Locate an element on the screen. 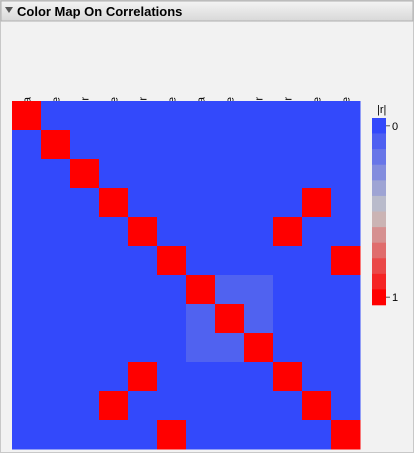 This screenshot has height=453, width=414. legend-tick-label: 0 is located at coordinates (395, 127).